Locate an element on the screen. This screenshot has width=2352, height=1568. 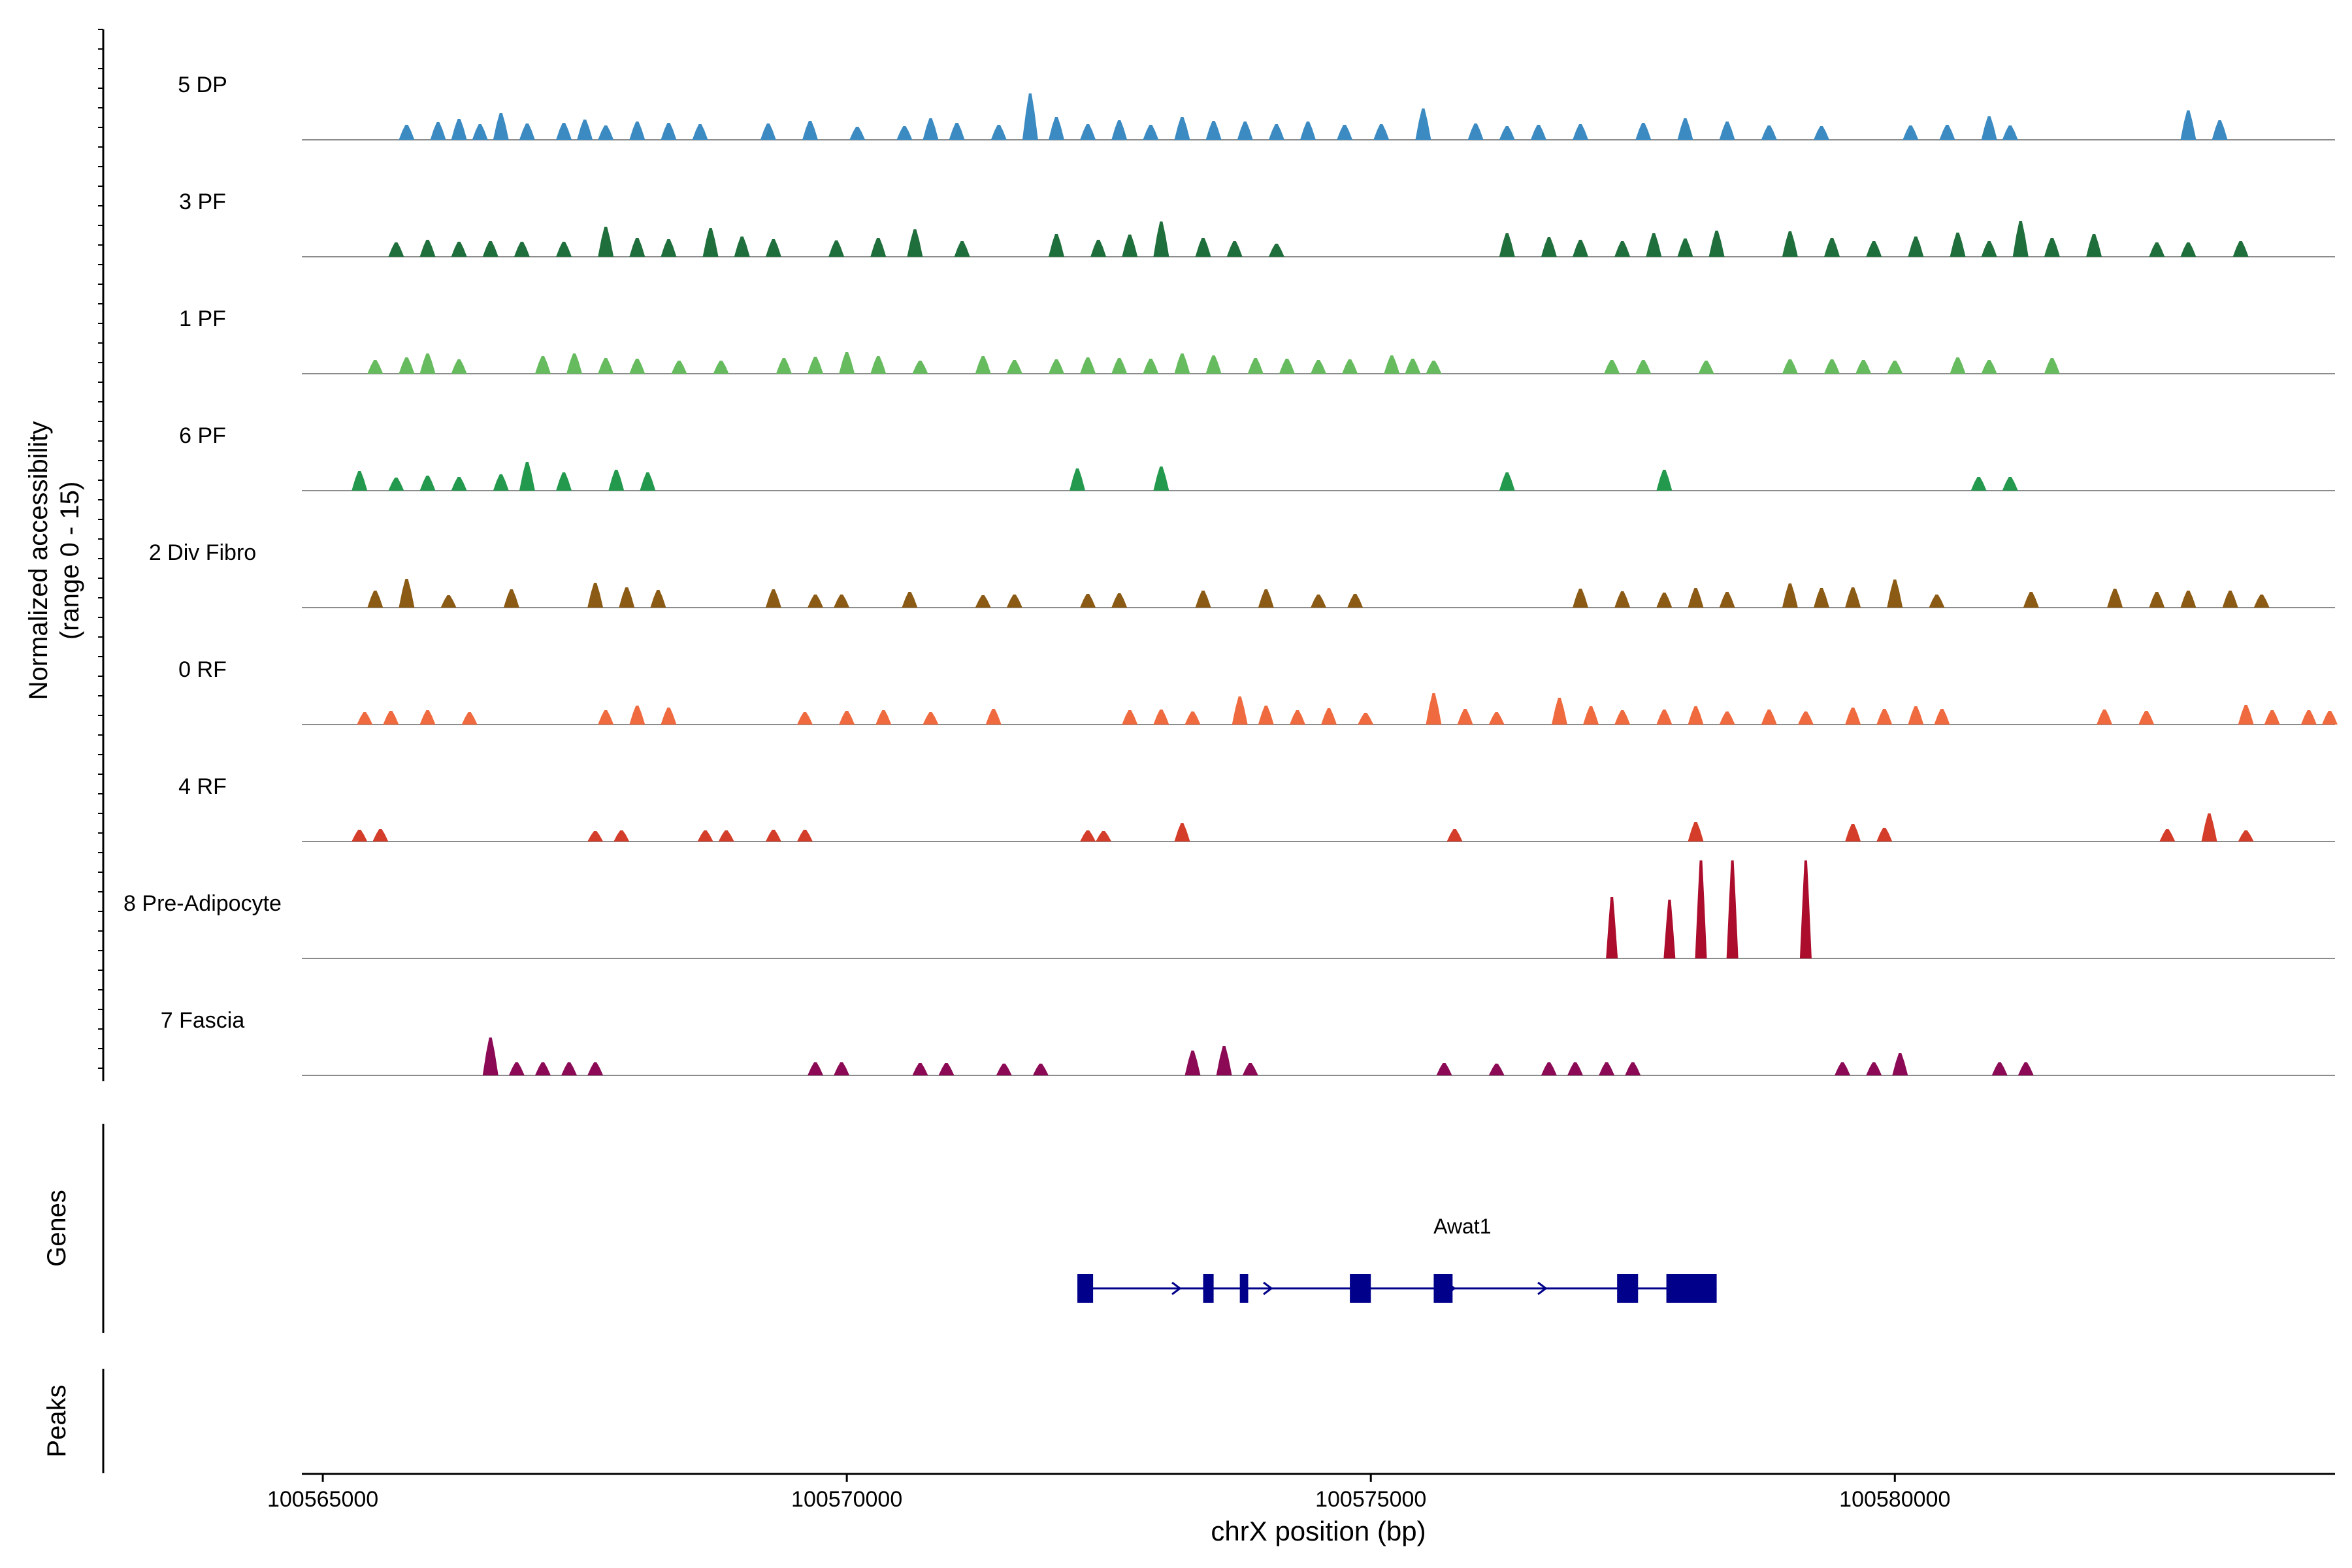
track-label: 0 RF is located at coordinates (202, 669).